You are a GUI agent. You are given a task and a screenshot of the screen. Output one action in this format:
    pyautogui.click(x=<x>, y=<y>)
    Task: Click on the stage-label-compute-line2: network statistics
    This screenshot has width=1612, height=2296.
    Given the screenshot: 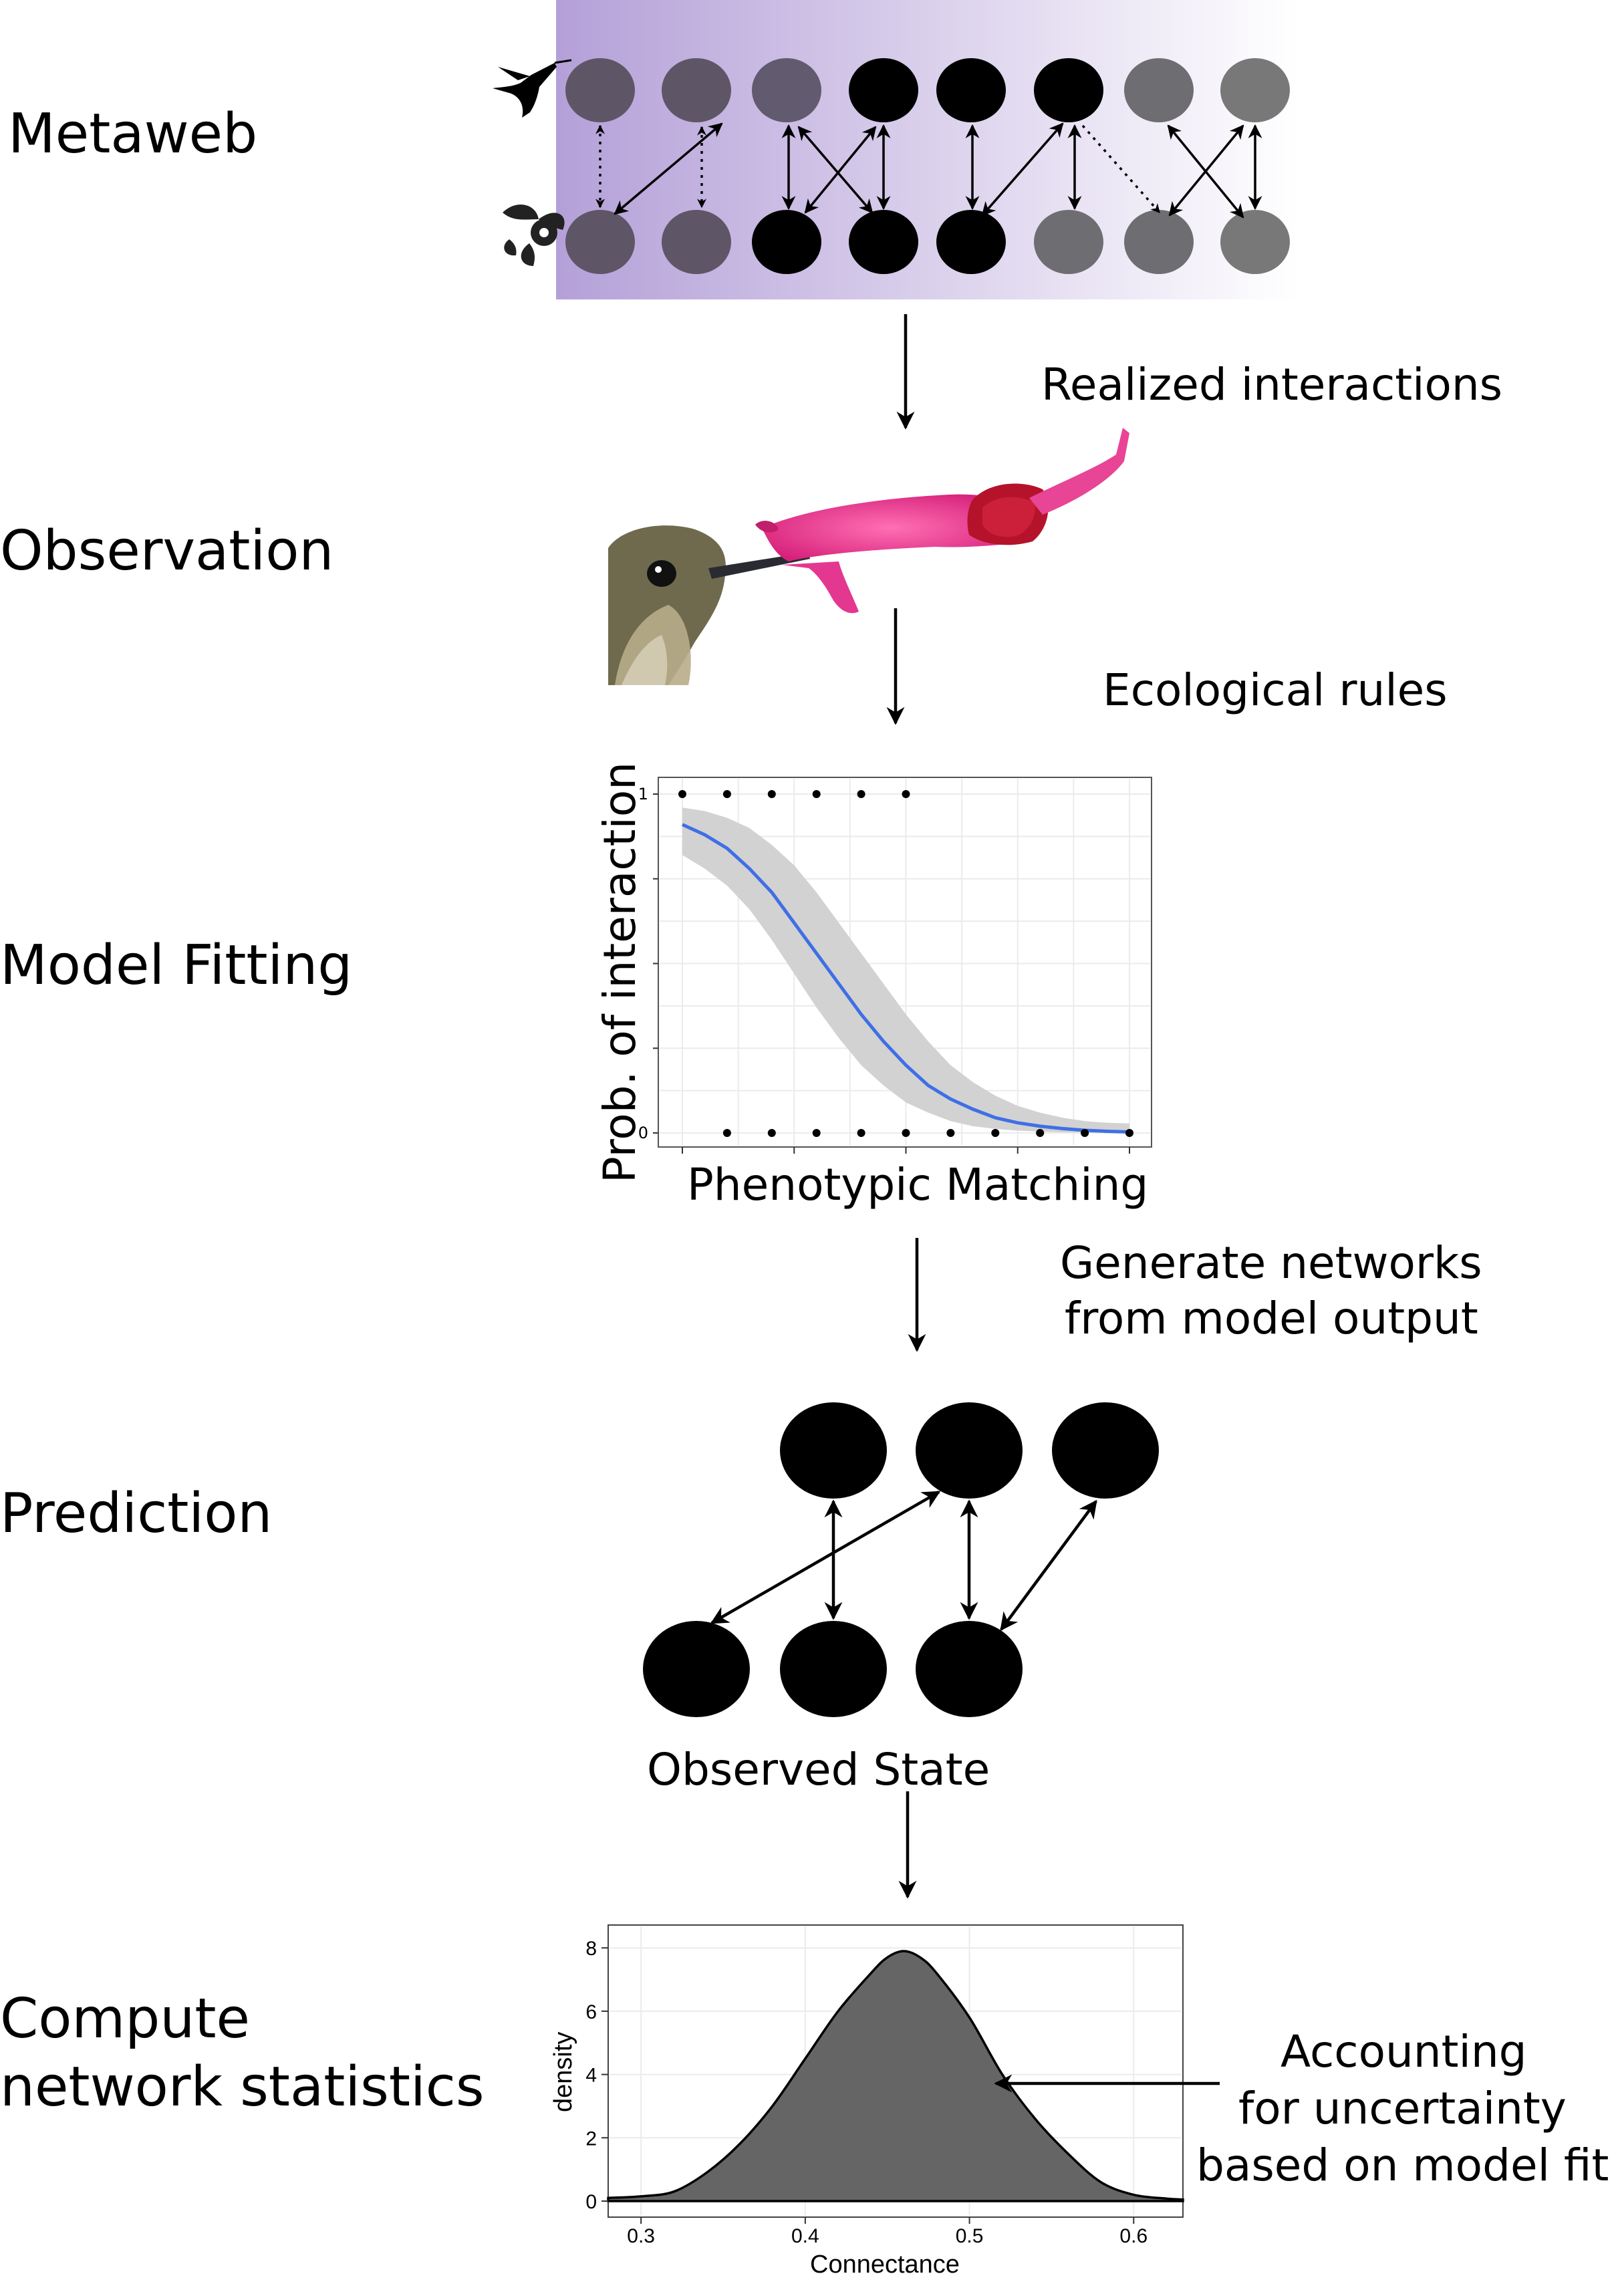 What is the action you would take?
    pyautogui.click(x=242, y=2087)
    